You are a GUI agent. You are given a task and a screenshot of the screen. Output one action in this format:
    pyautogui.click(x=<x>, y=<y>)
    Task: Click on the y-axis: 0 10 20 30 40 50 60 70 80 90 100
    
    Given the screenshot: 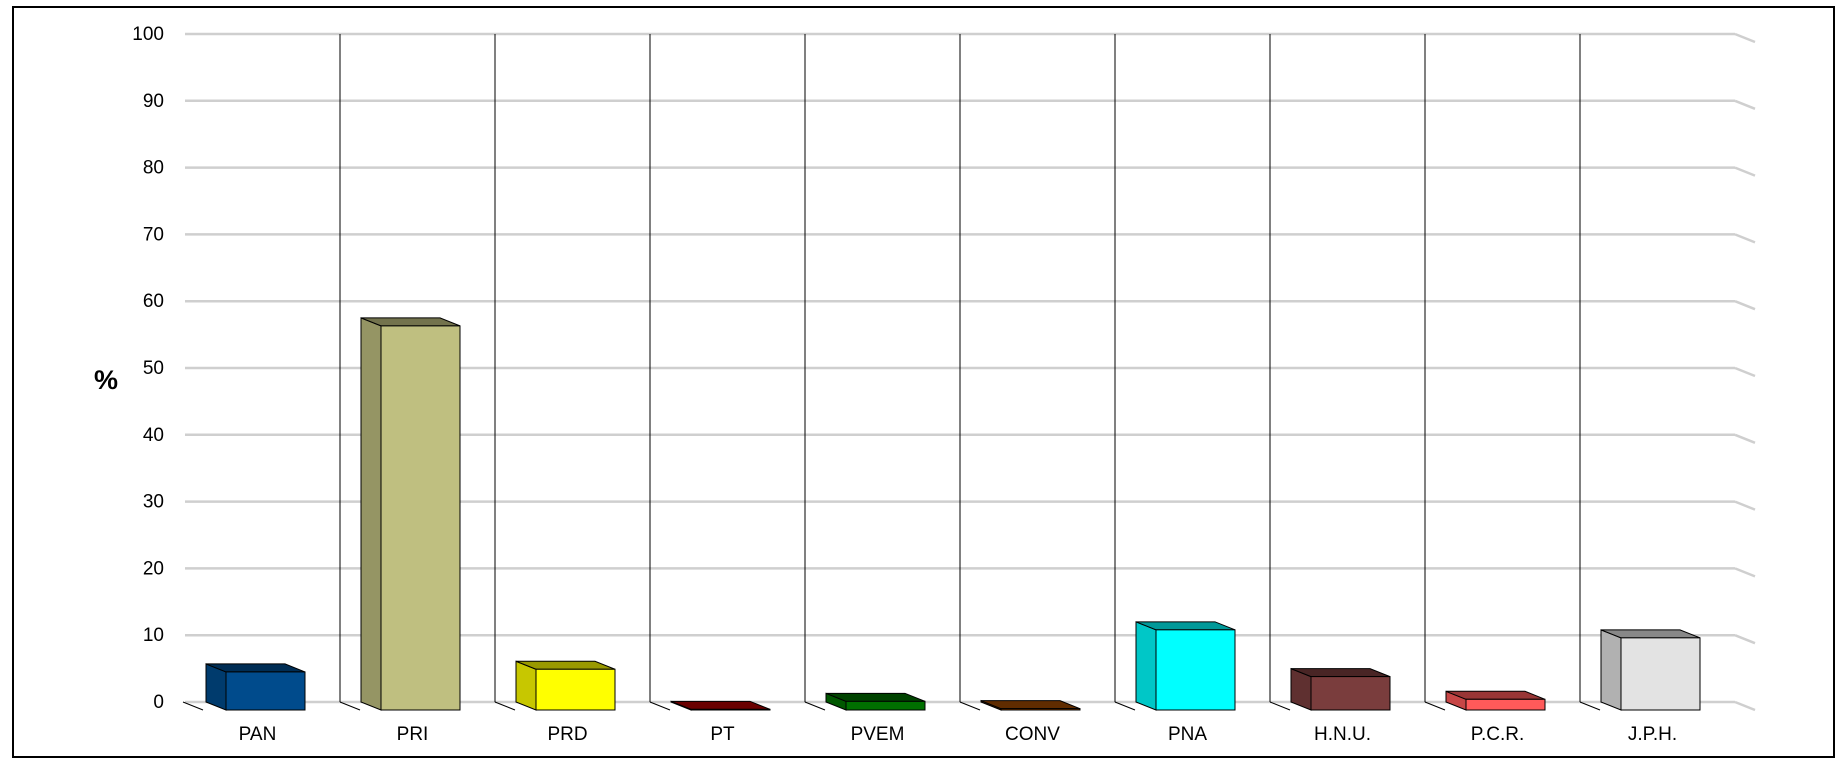 What is the action you would take?
    pyautogui.click(x=148, y=368)
    